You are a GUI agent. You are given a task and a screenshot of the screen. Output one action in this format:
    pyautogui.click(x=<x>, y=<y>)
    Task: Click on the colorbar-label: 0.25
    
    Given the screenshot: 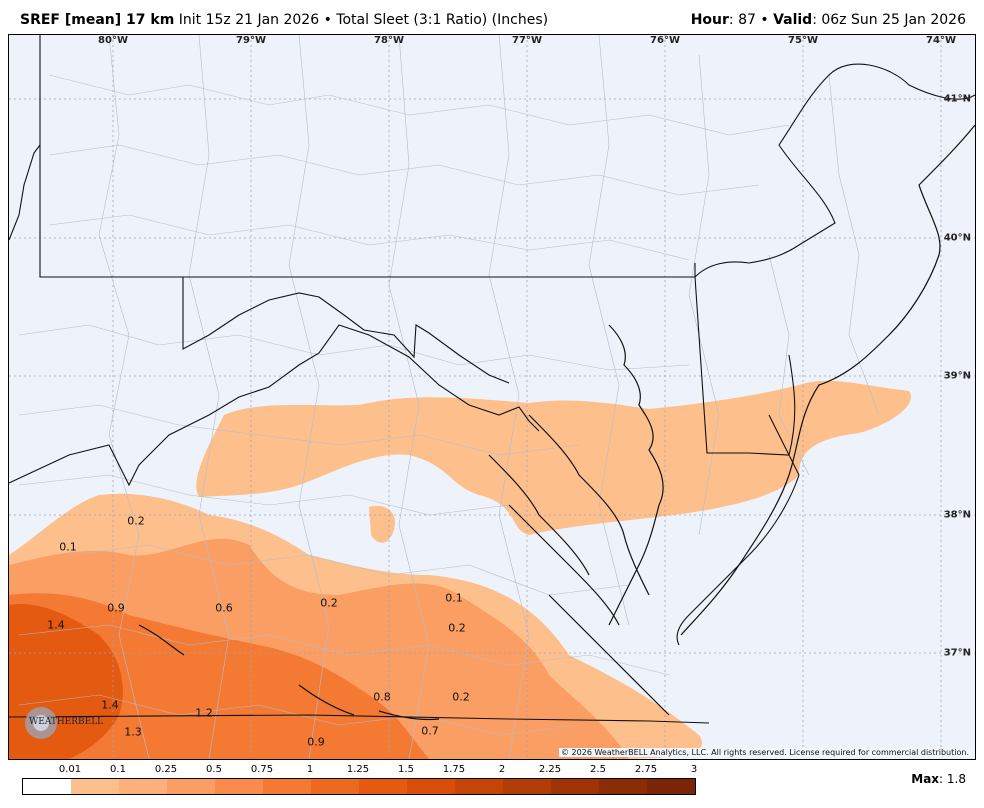 What is the action you would take?
    pyautogui.click(x=166, y=769)
    